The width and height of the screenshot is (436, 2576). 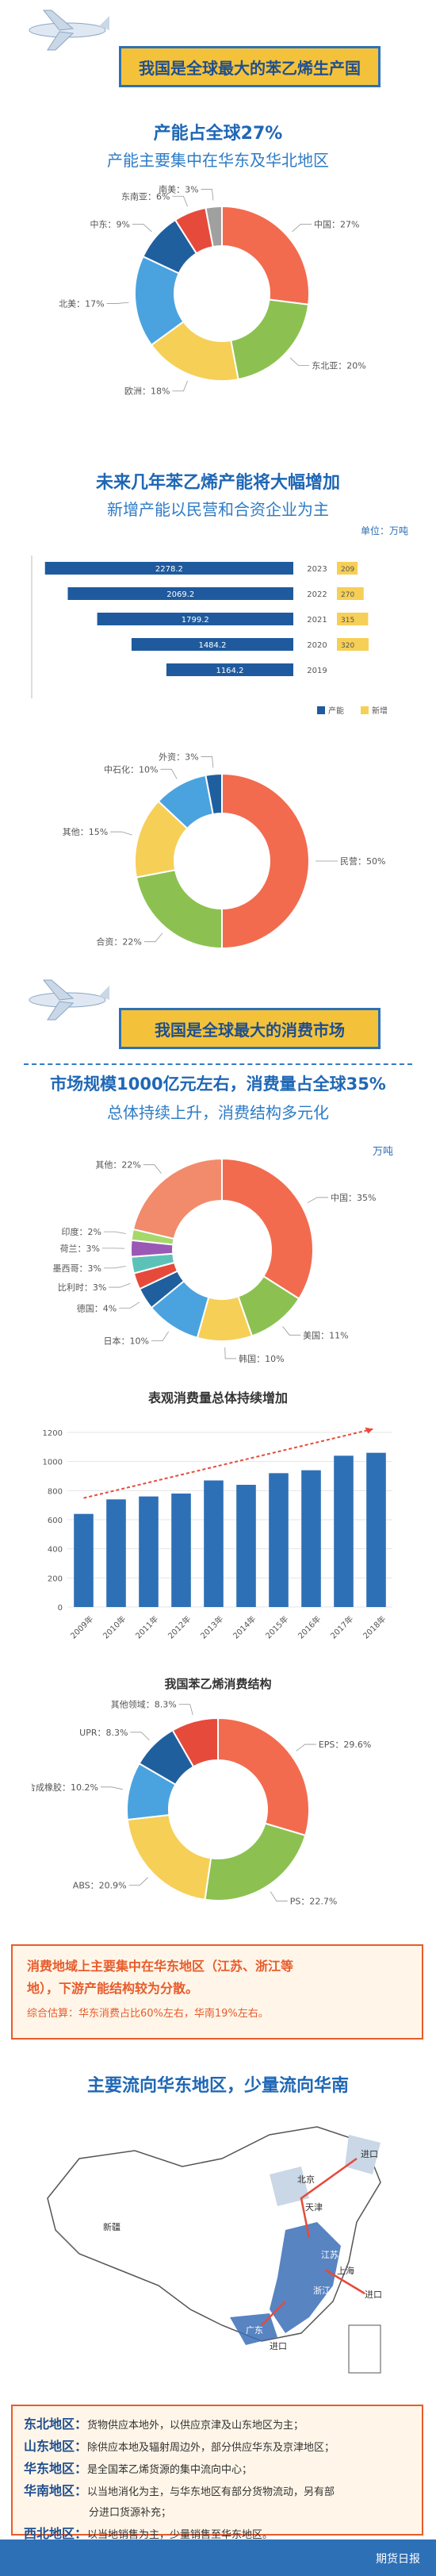 I want to click on slice-label: 日本：10%, so click(x=126, y=1341).